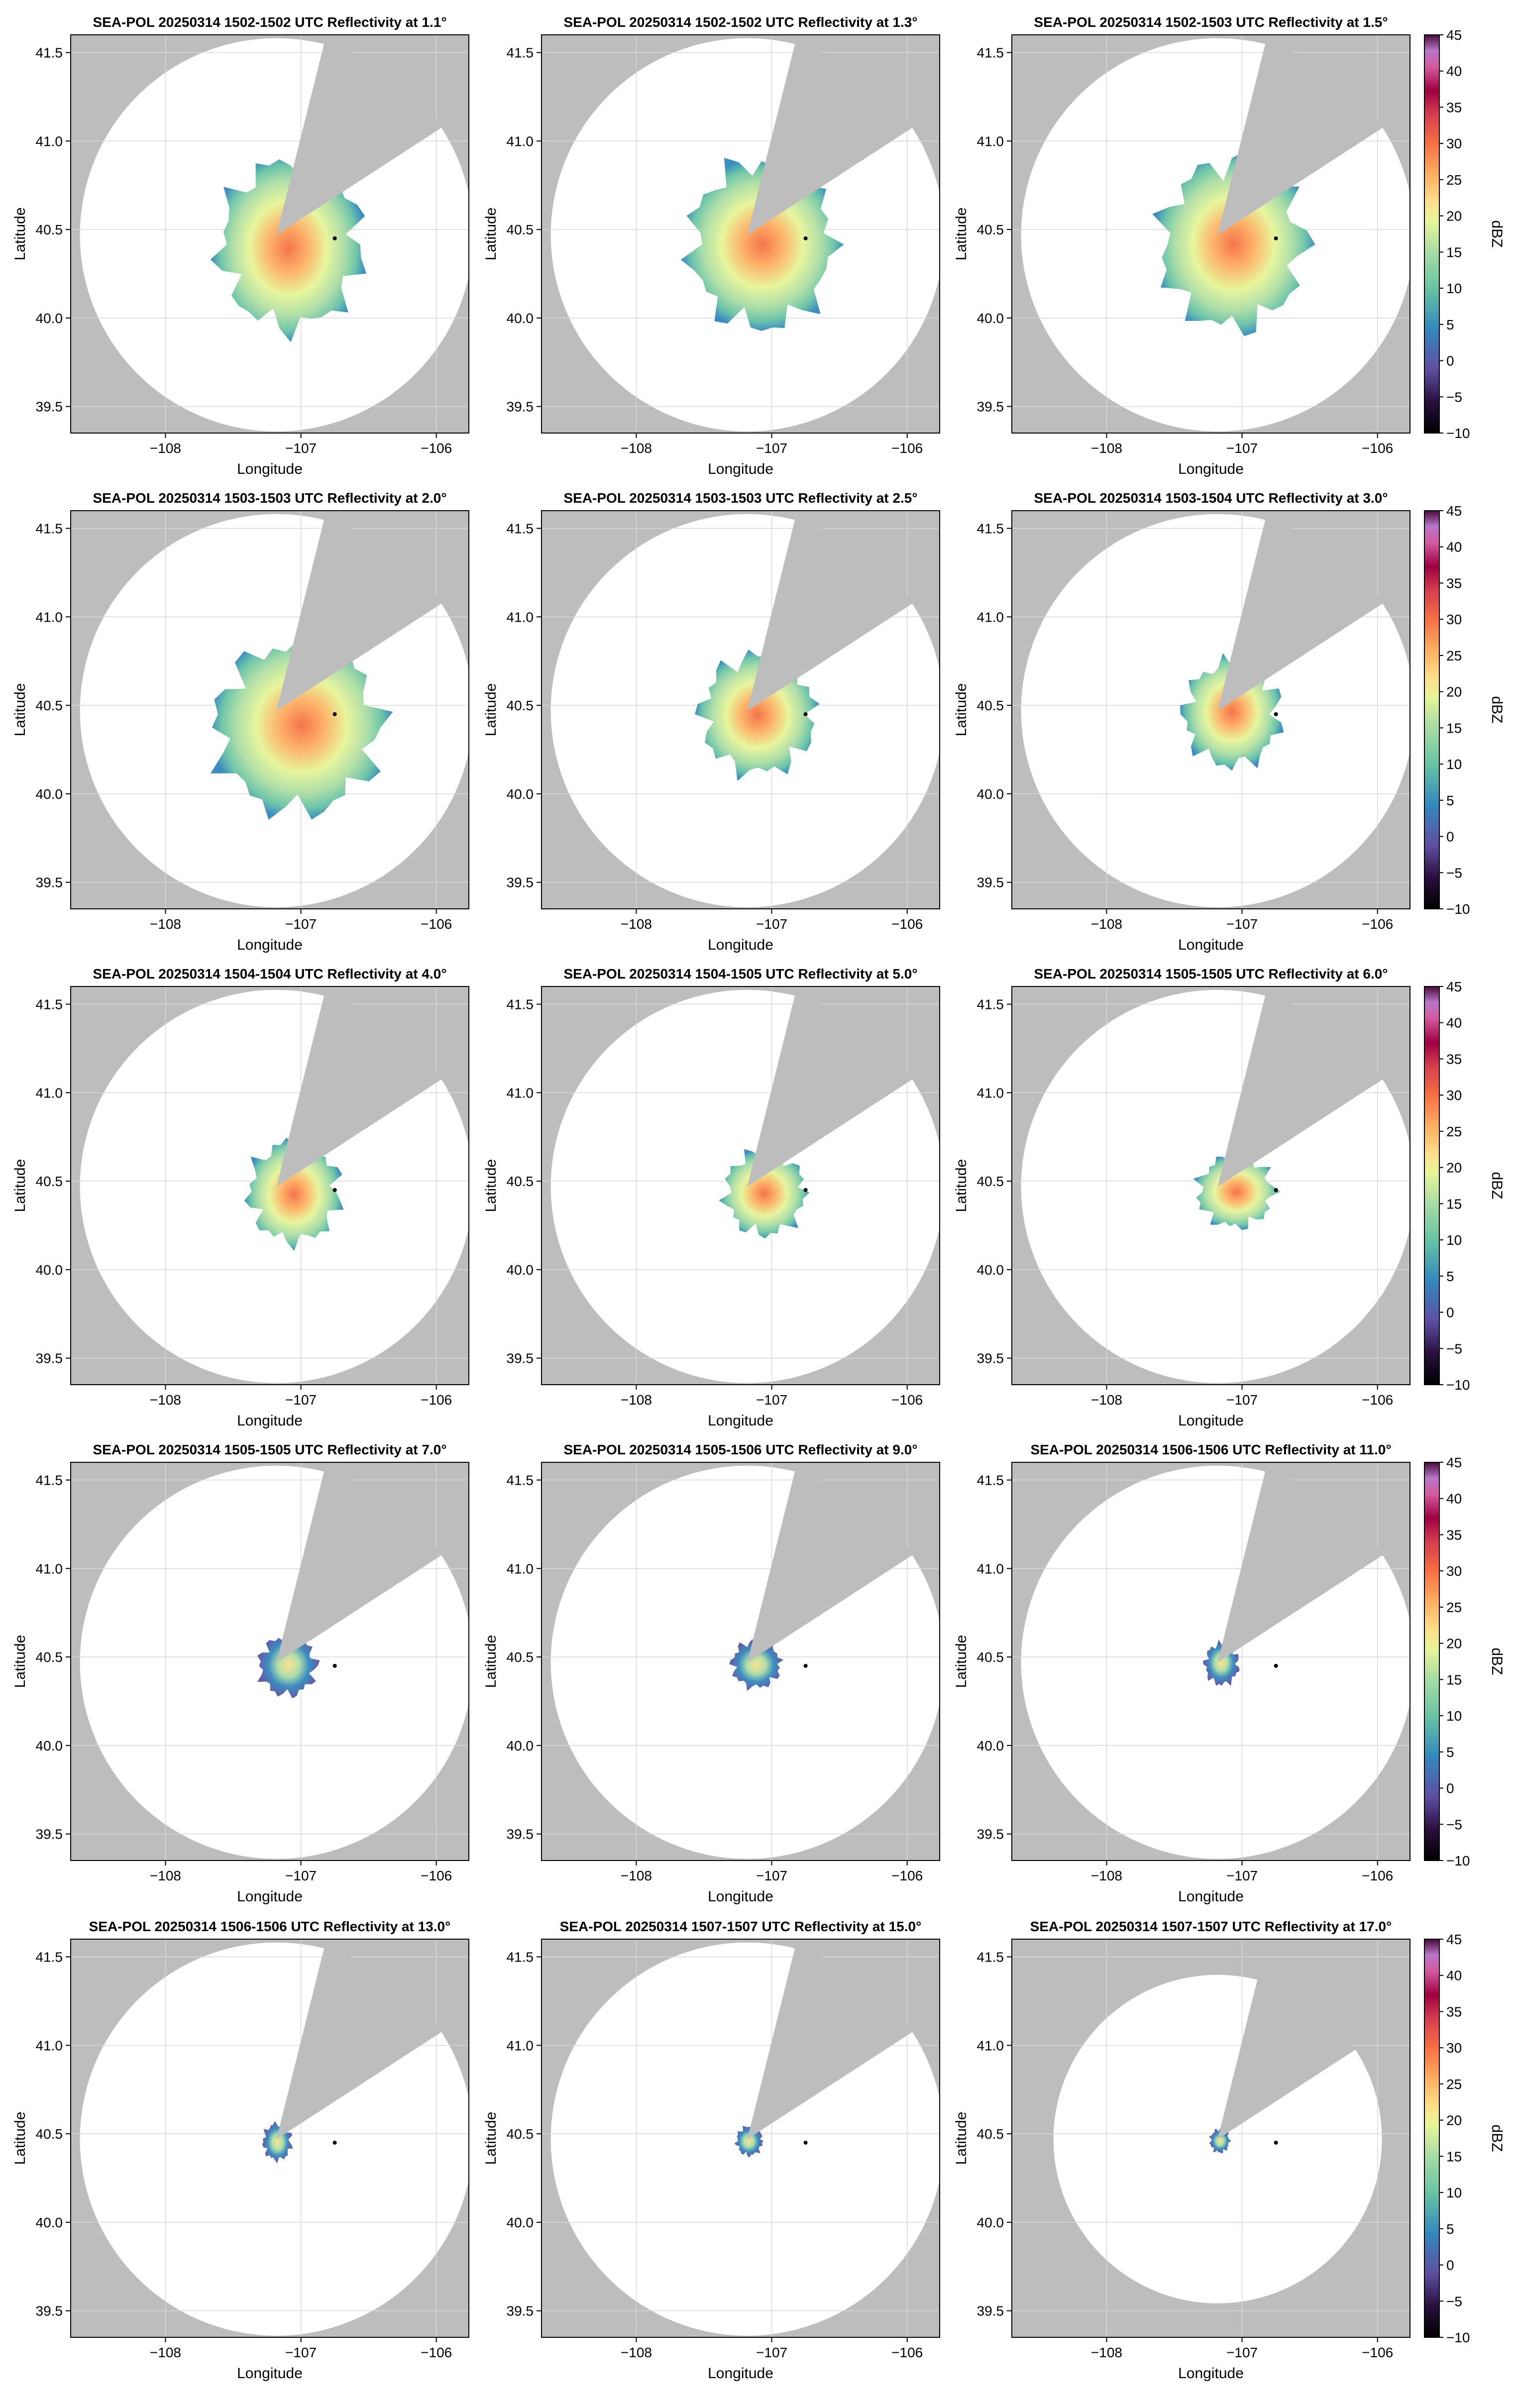 The image size is (1517, 2408). I want to click on colorbar-tick-label: 5, so click(1450, 2229).